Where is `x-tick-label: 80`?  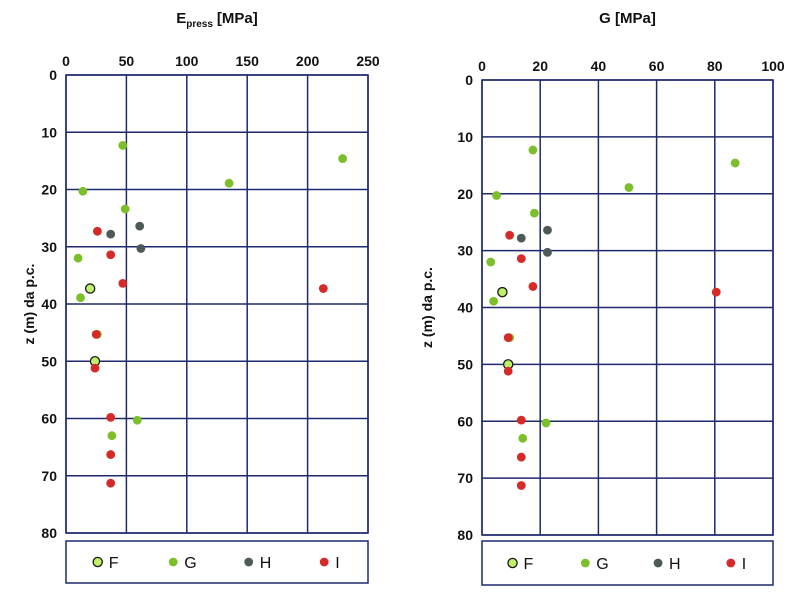 x-tick-label: 80 is located at coordinates (715, 66).